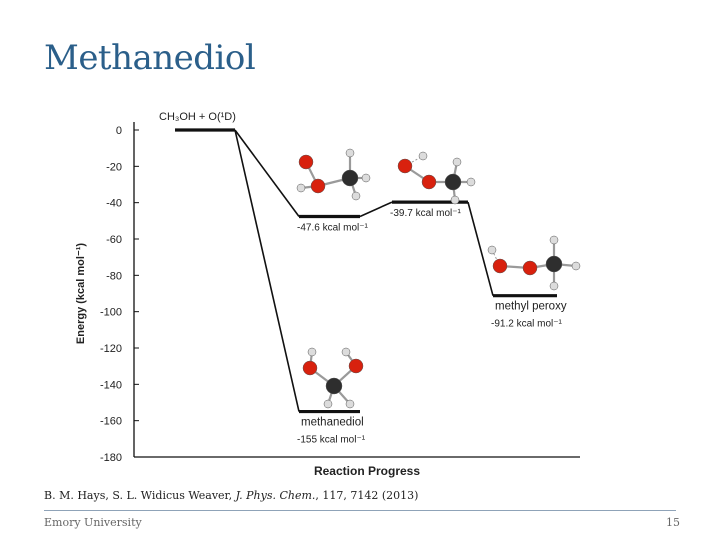 This screenshot has width=720, height=540. What do you see at coordinates (111, 313) in the screenshot?
I see `y-tick-label: -100` at bounding box center [111, 313].